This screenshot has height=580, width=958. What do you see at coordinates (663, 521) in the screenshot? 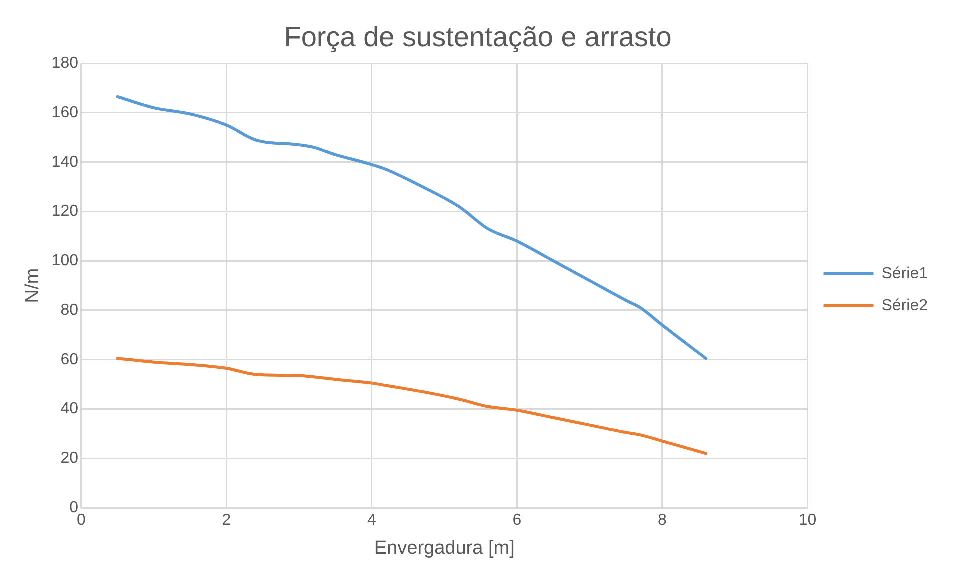
I see `x-tick-label: 8` at bounding box center [663, 521].